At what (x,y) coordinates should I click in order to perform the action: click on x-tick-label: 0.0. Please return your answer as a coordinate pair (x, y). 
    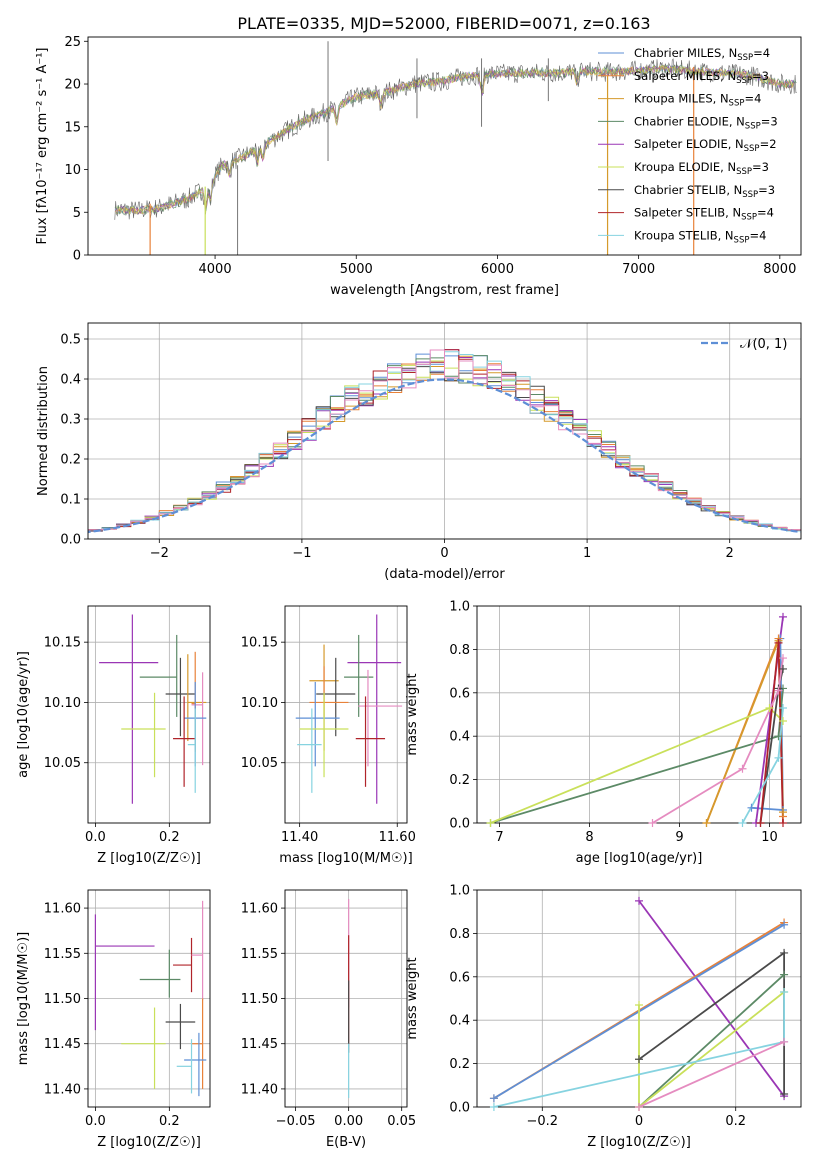
    Looking at the image, I should click on (95, 837).